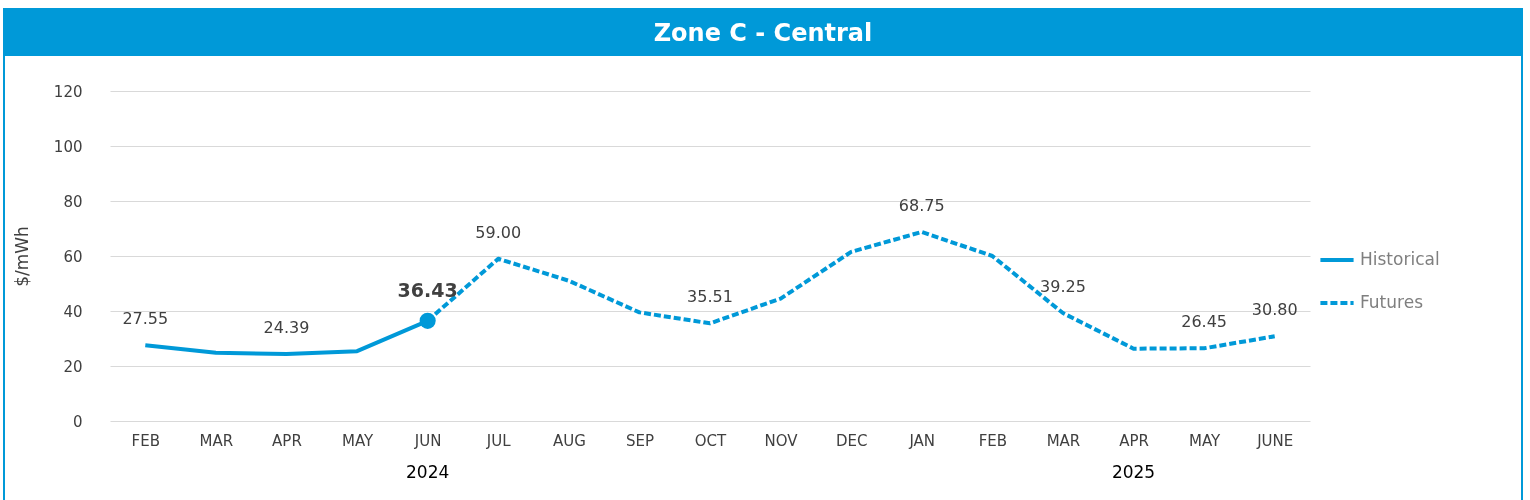 The image size is (1530, 500). I want to click on x-tick-label: JUL, so click(498, 440).